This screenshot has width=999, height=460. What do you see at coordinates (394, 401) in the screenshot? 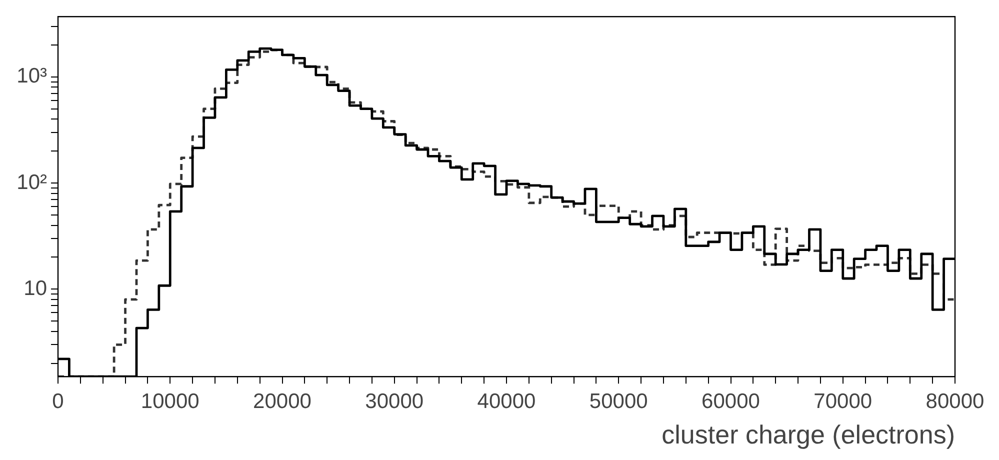
I see `x-tick-label: 30000` at bounding box center [394, 401].